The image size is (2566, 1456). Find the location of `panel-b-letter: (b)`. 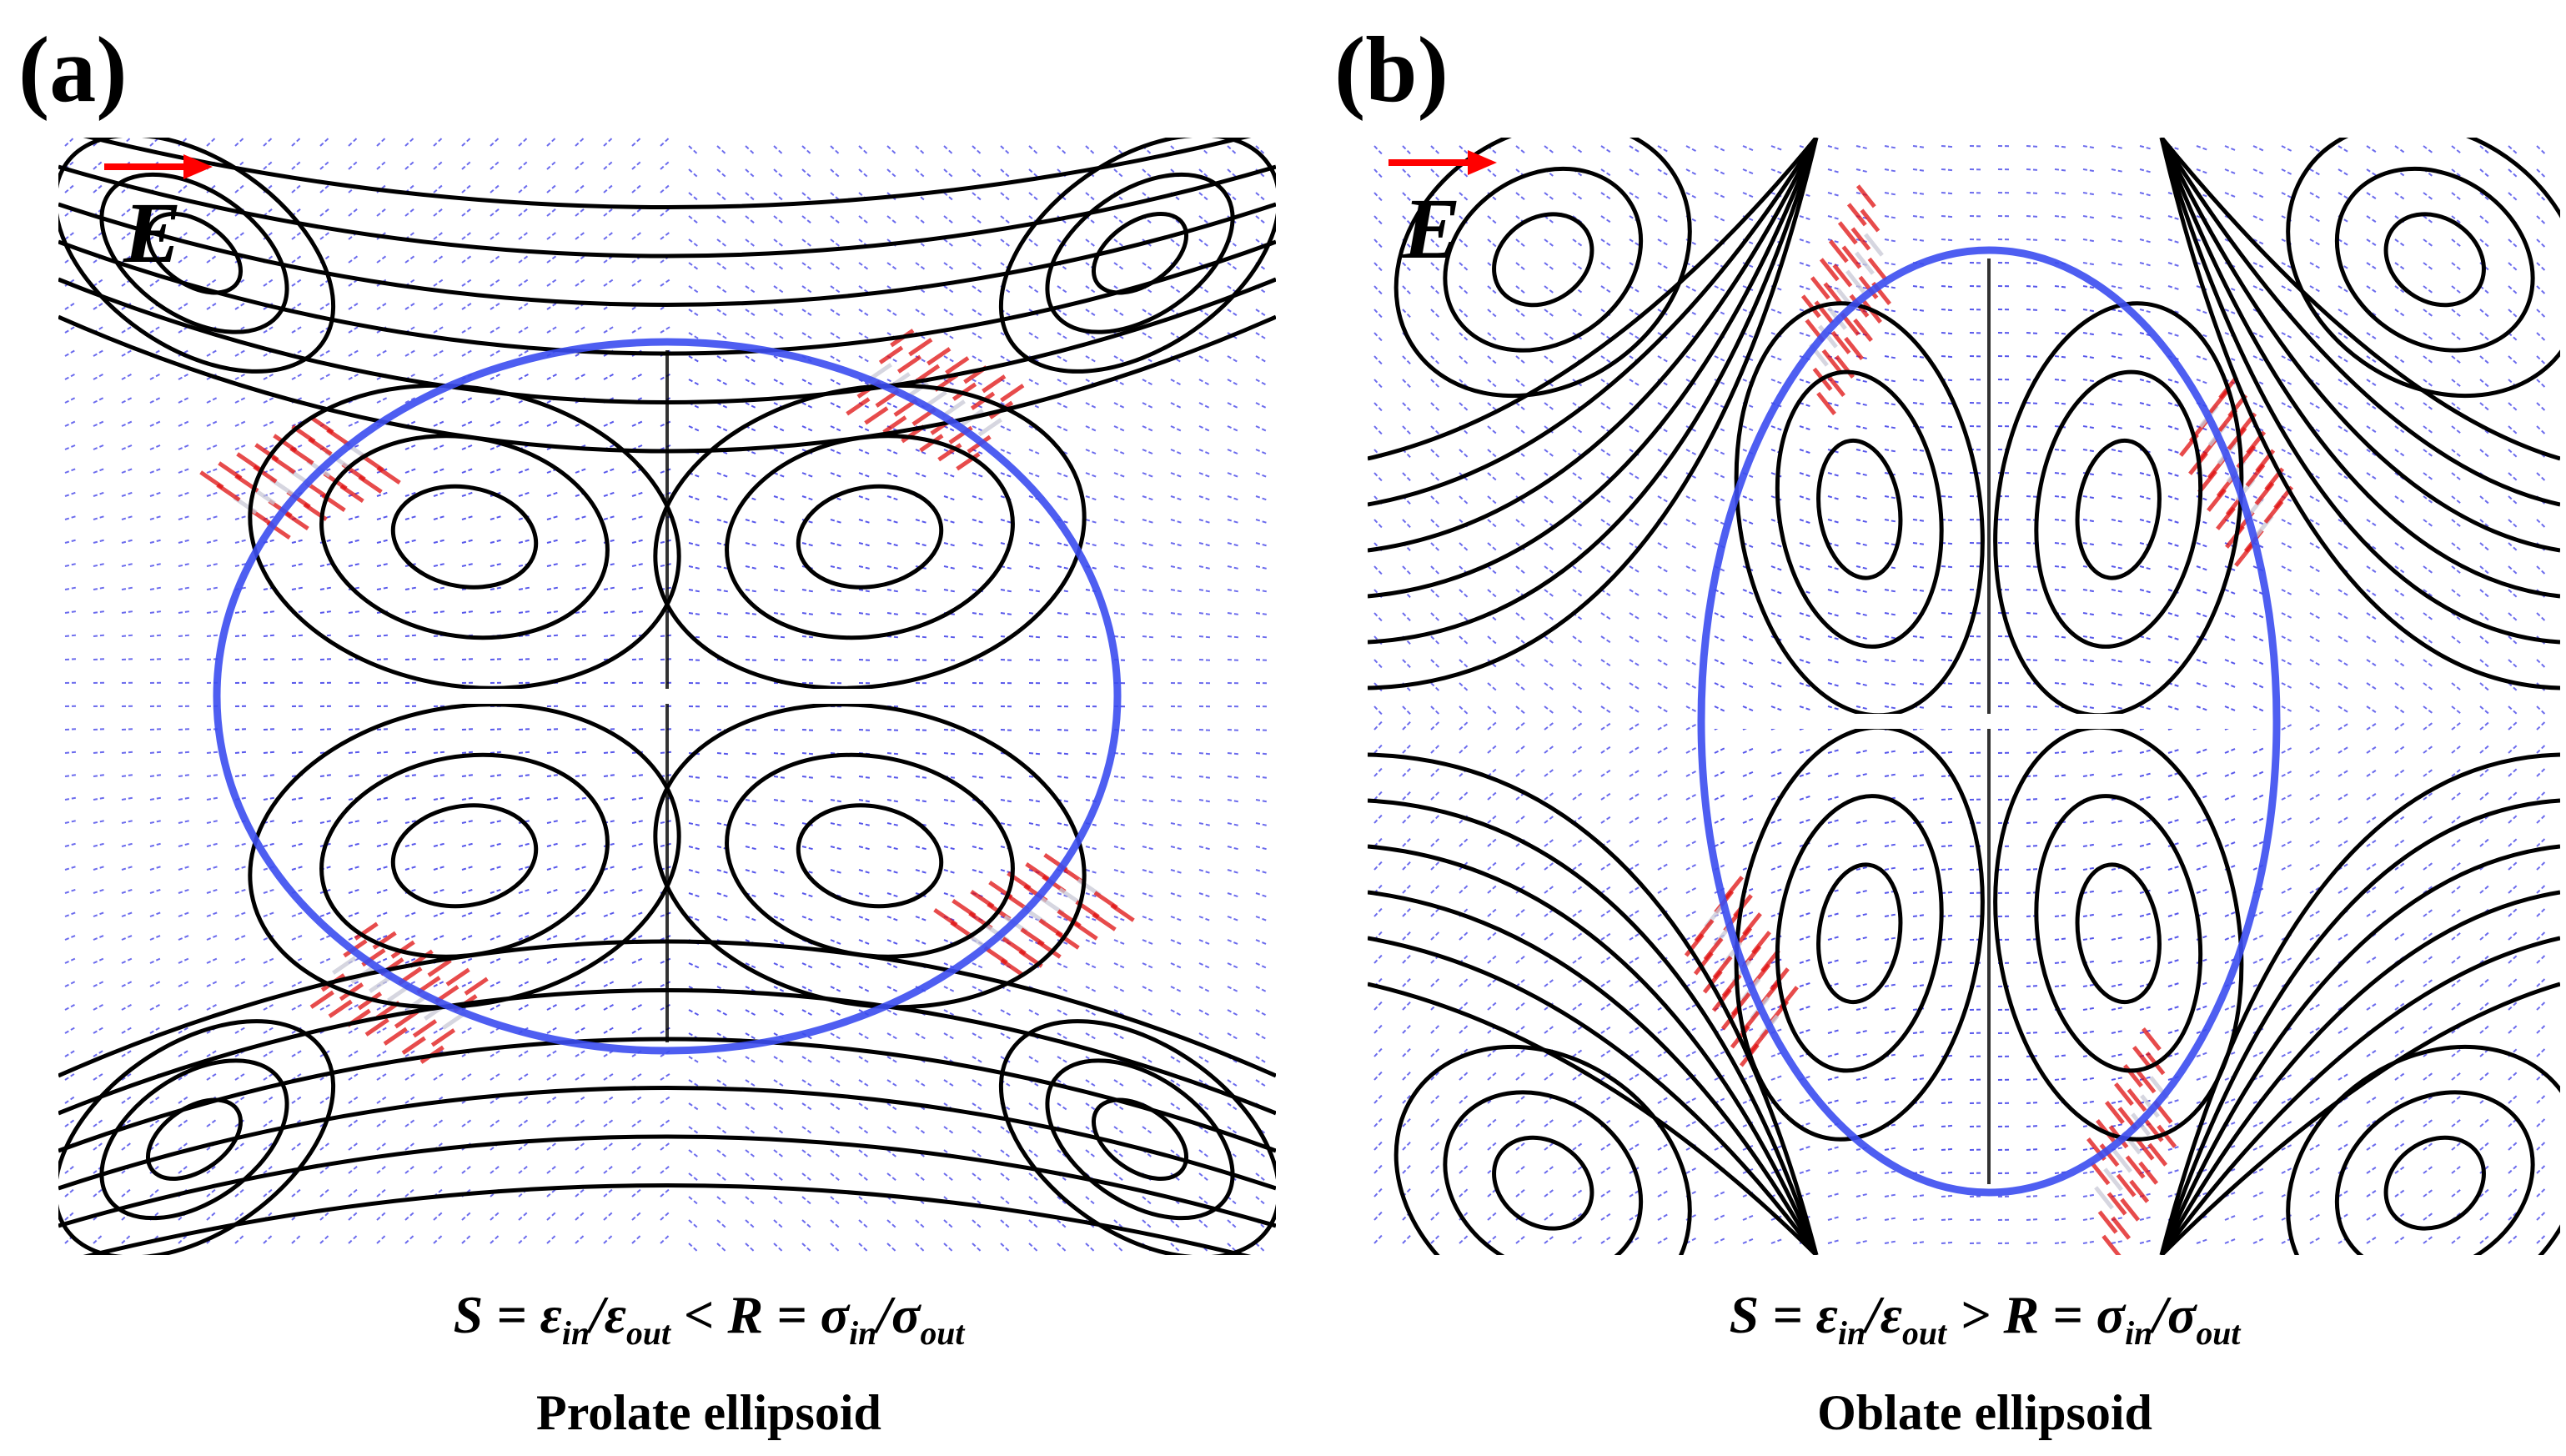

panel-b-letter: (b) is located at coordinates (1392, 70).